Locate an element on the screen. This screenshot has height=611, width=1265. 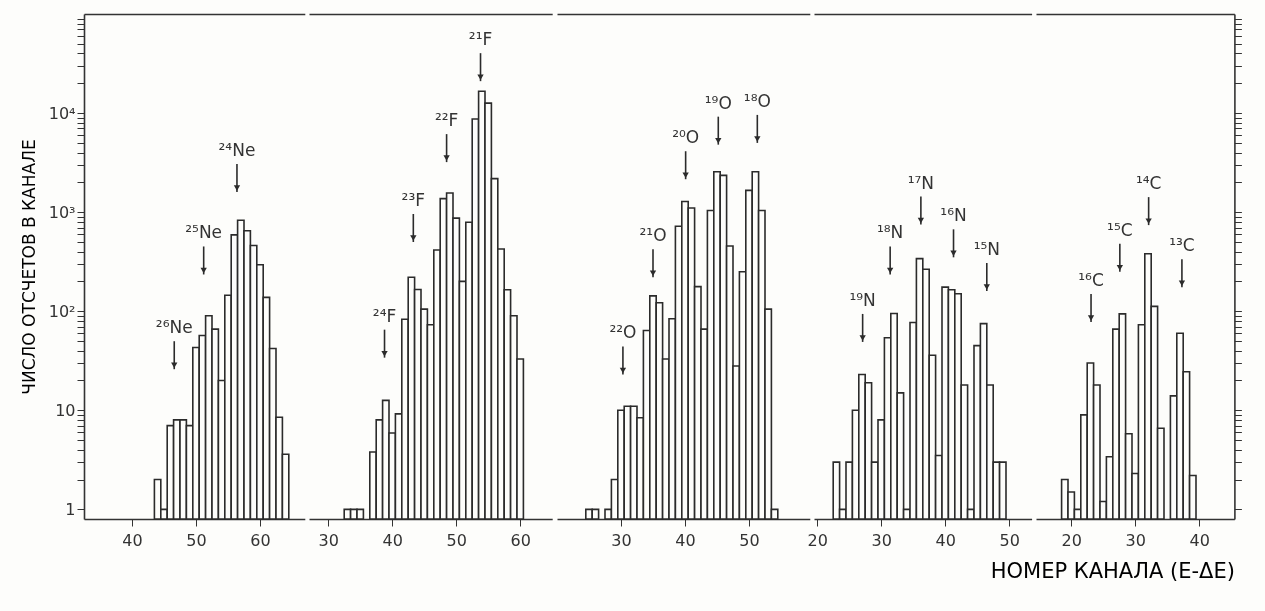
annotation: ¹⁴C is located at coordinates (1148, 183).